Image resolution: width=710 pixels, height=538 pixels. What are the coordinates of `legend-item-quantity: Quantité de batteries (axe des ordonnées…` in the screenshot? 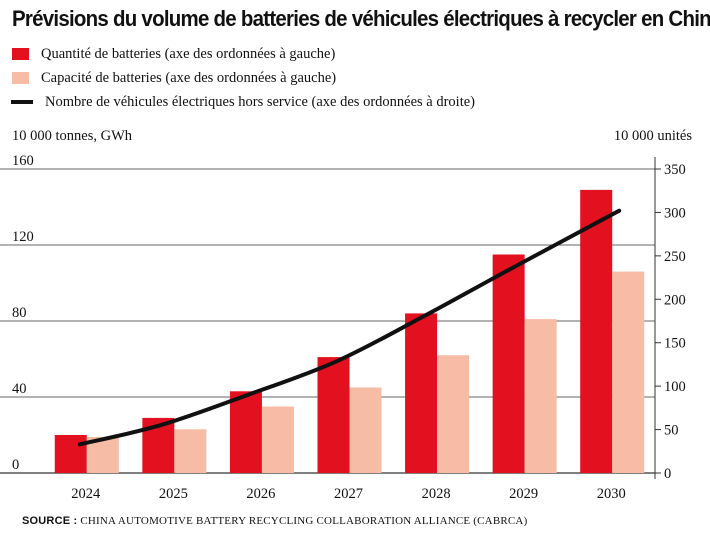 It's located at (243, 54).